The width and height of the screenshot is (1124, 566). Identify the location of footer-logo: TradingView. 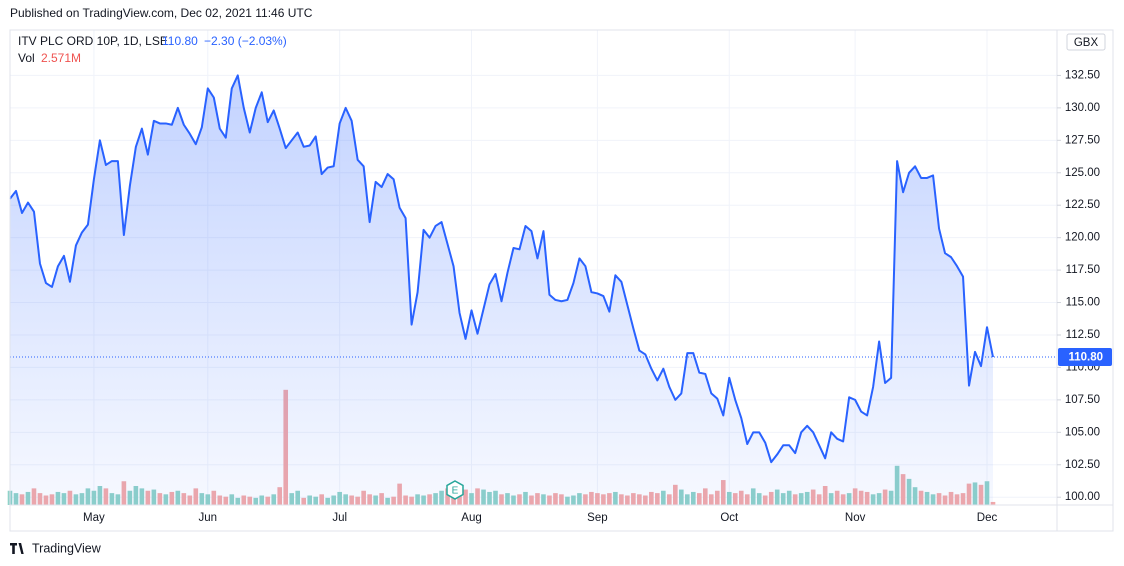
(56, 548).